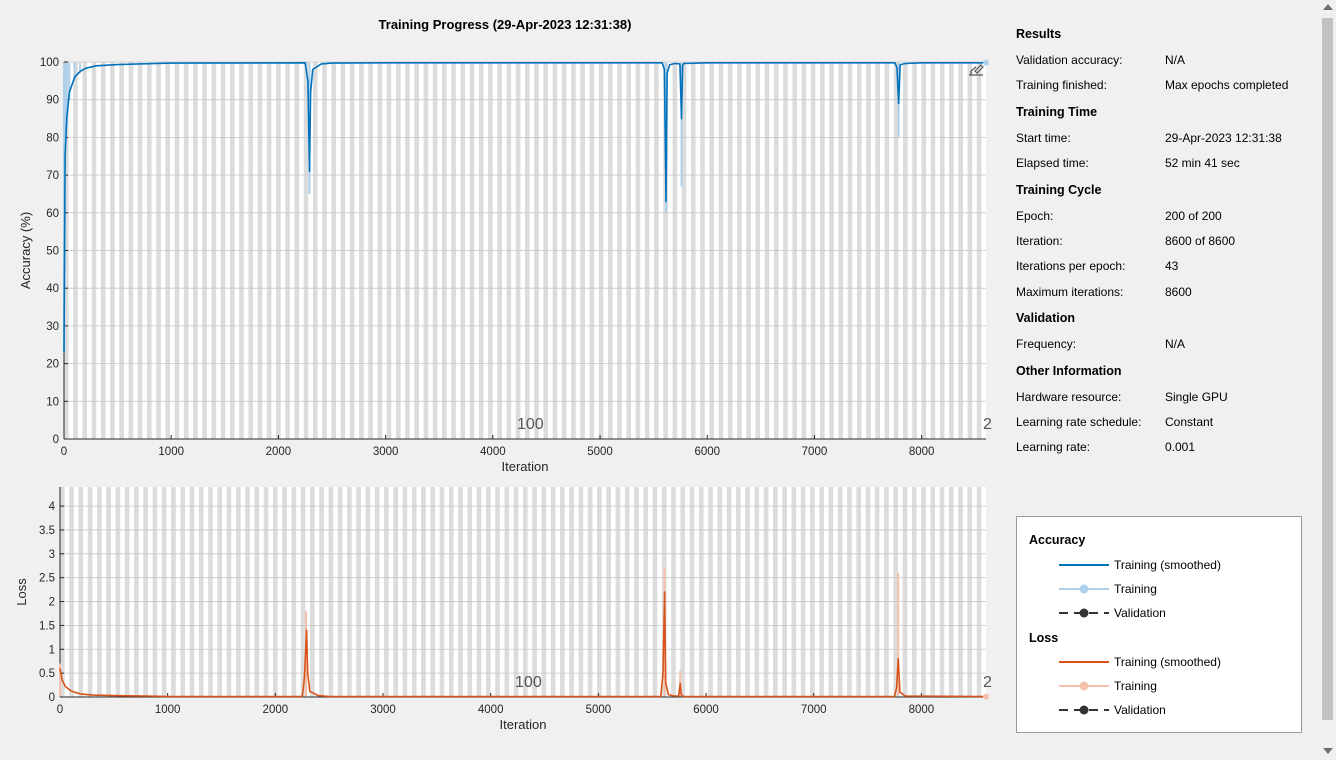 Image resolution: width=1336 pixels, height=760 pixels. What do you see at coordinates (52, 402) in the screenshot?
I see `y-tick-label: 10` at bounding box center [52, 402].